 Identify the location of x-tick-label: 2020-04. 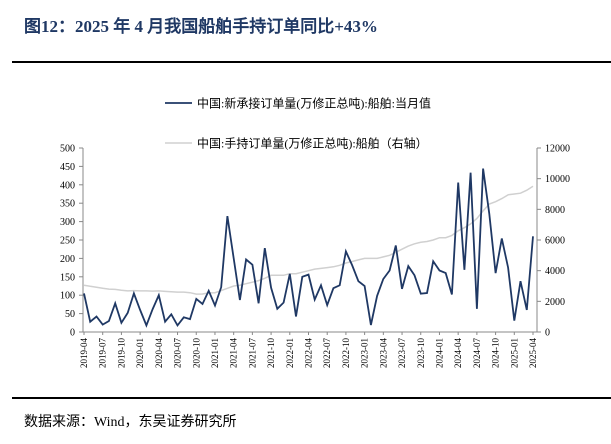
(159, 353).